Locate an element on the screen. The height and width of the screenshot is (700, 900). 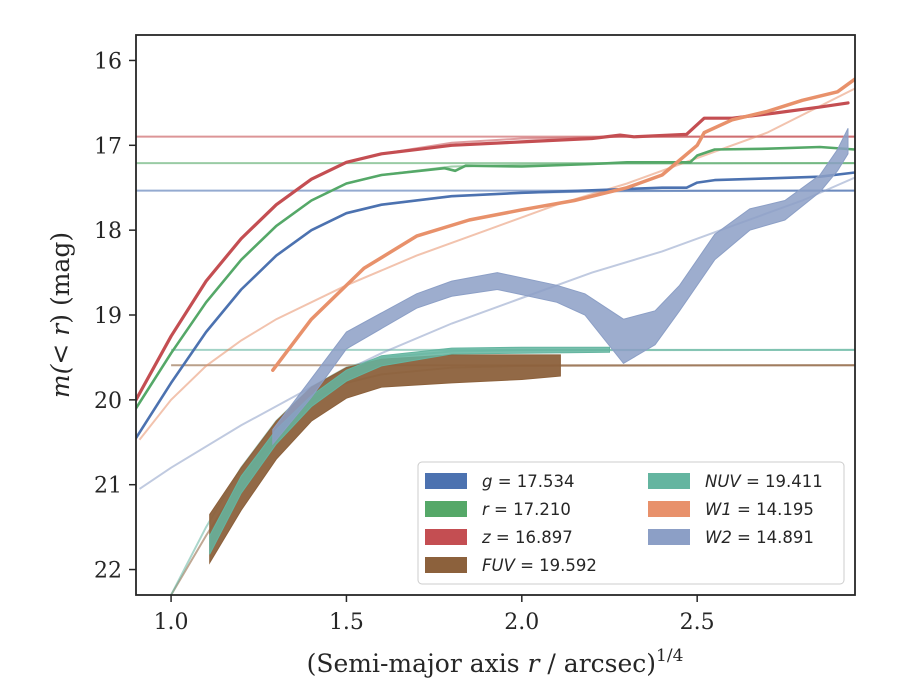
y-tick-label: 16 is located at coordinates (108, 61).